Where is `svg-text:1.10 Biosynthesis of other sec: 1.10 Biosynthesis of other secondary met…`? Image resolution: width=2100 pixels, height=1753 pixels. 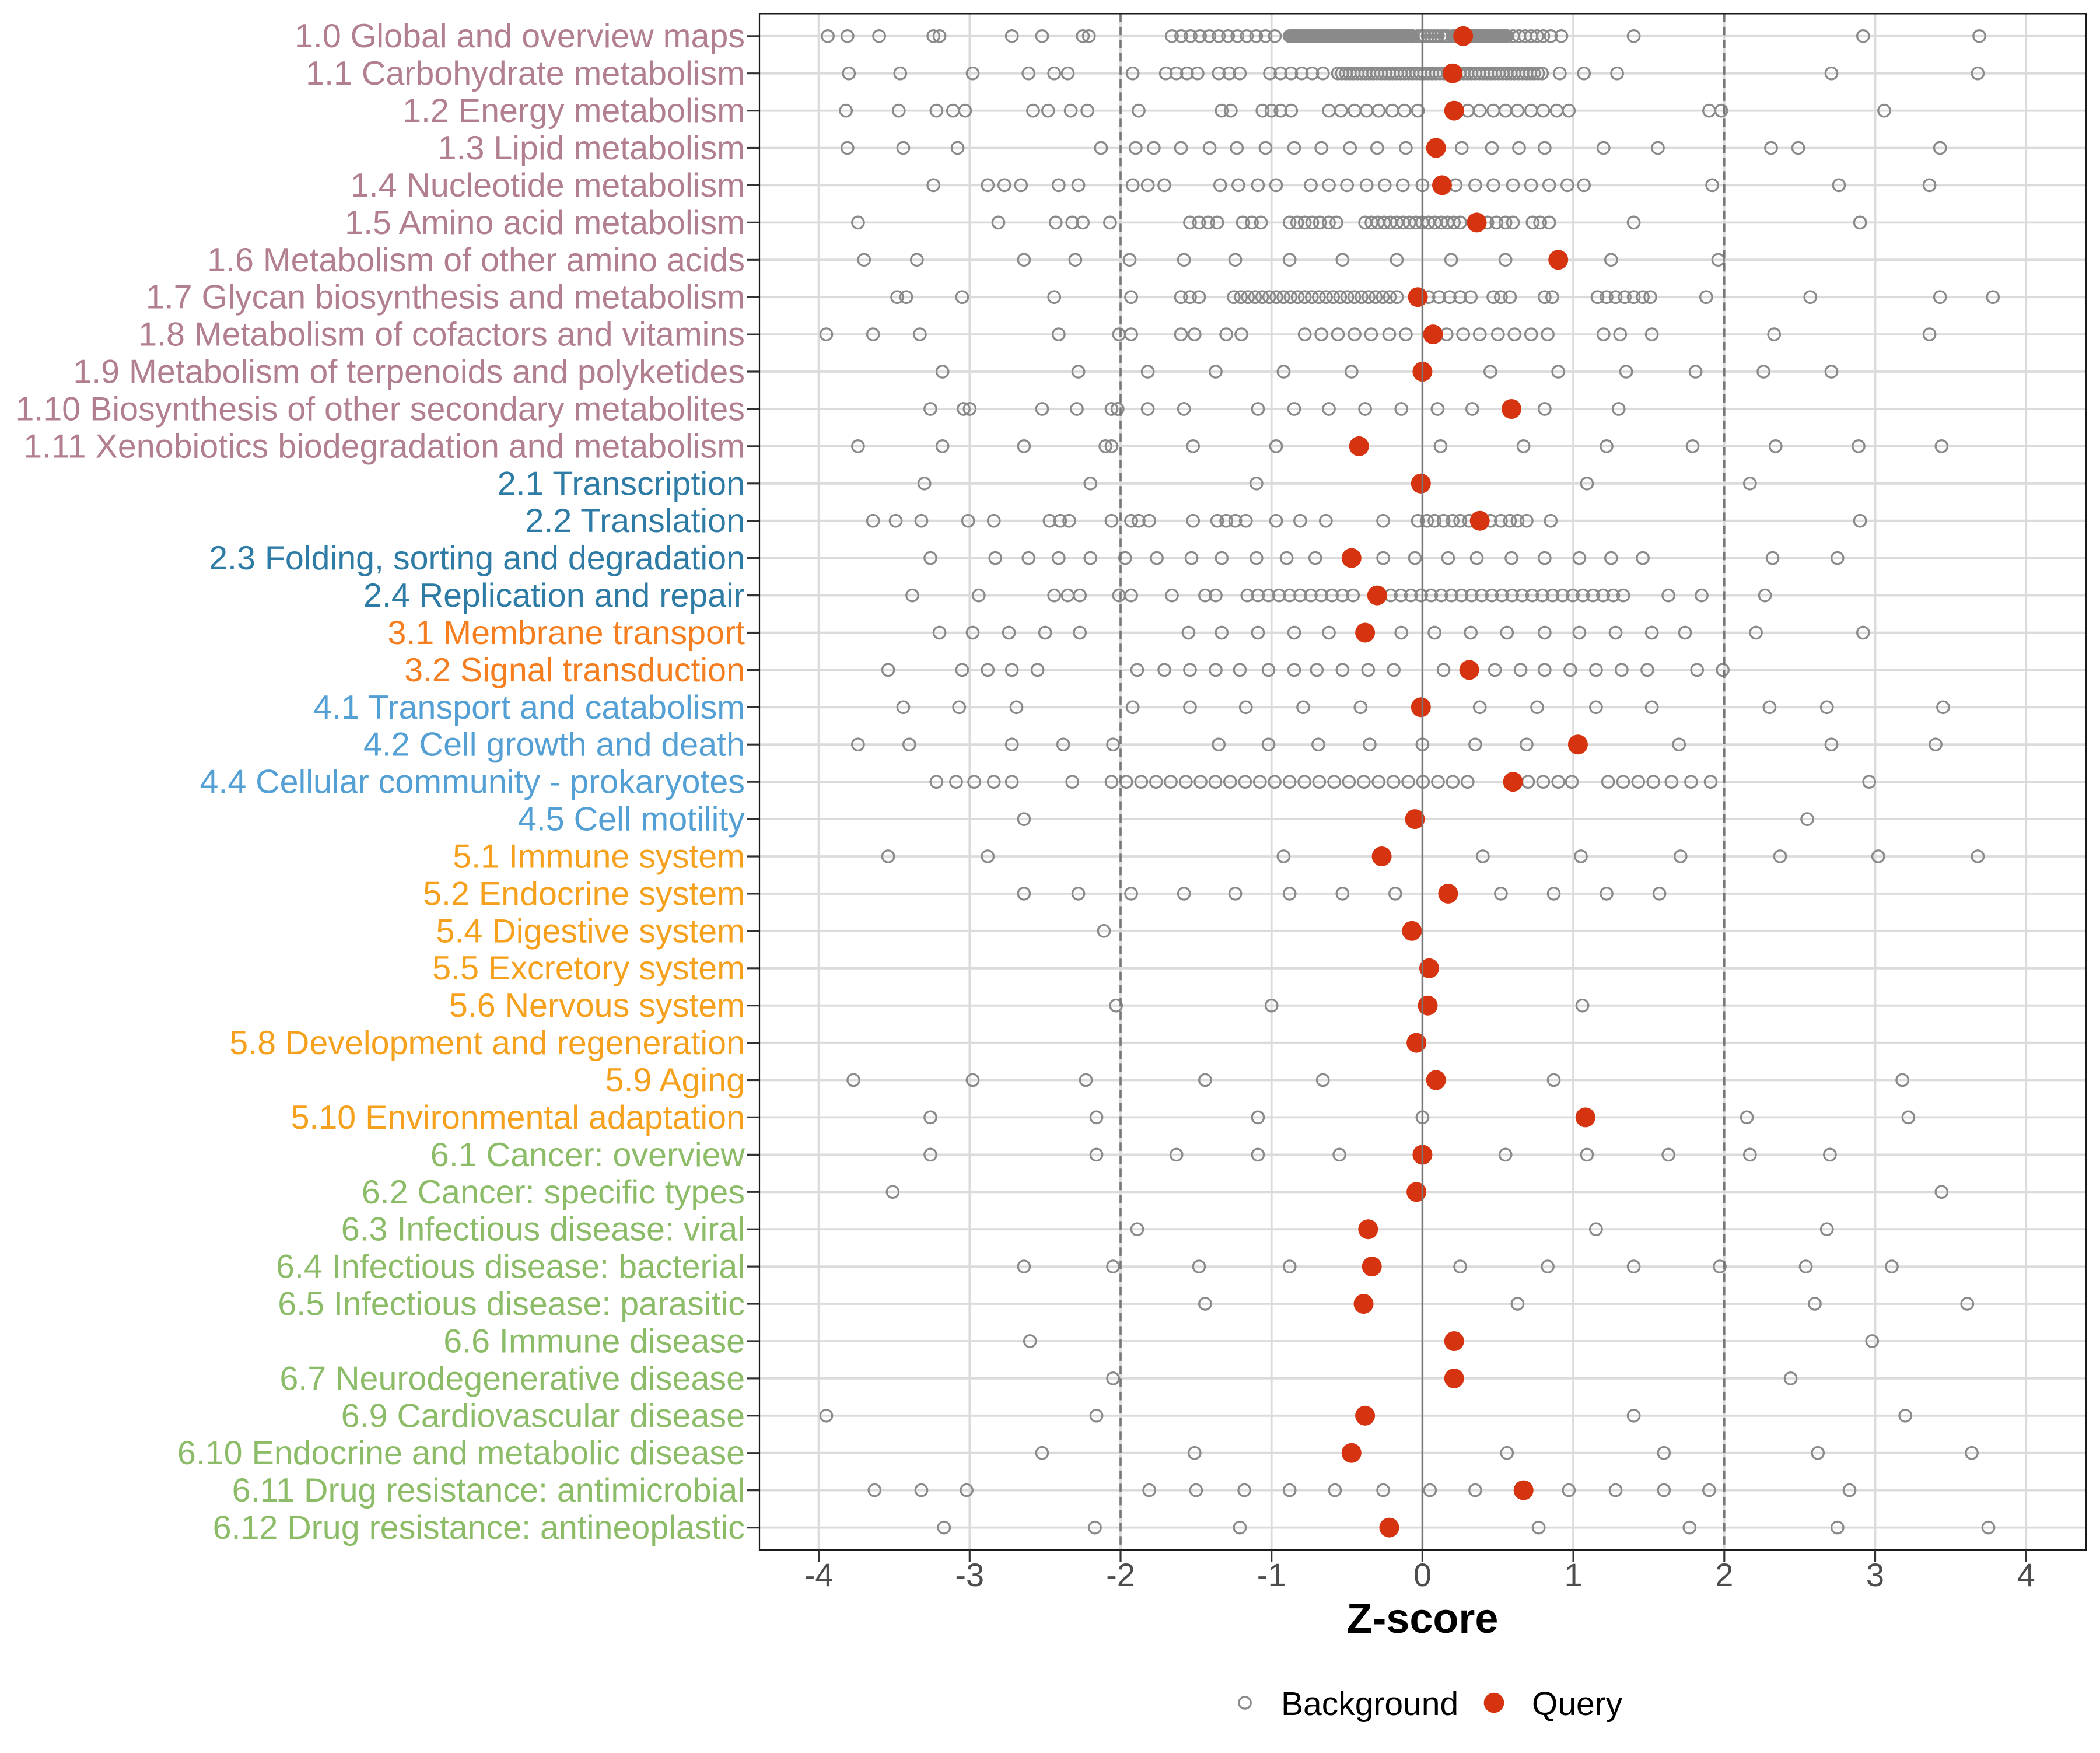 svg-text:1.10 Biosynthesis of other sec: 1.10 Biosynthesis of other secondary met… is located at coordinates (380, 409).